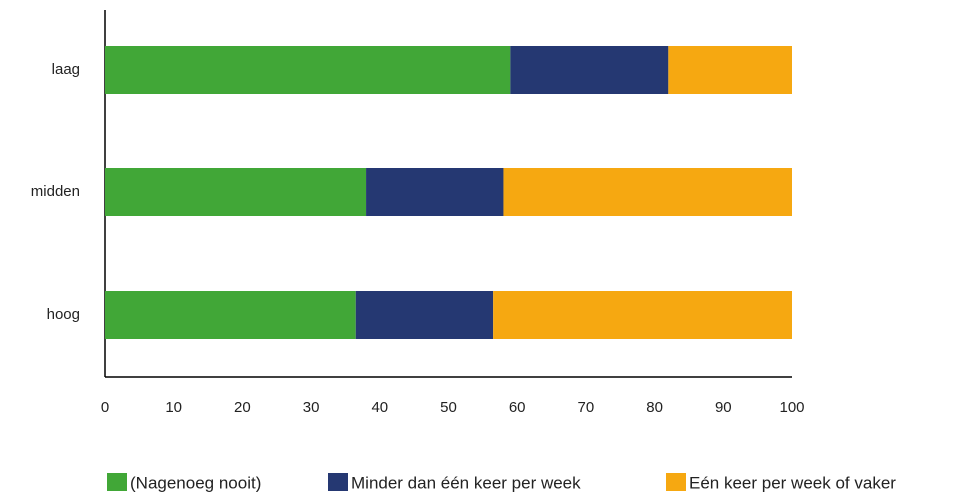 This screenshot has width=959, height=493. What do you see at coordinates (173, 407) in the screenshot?
I see `x-tick-label: 10` at bounding box center [173, 407].